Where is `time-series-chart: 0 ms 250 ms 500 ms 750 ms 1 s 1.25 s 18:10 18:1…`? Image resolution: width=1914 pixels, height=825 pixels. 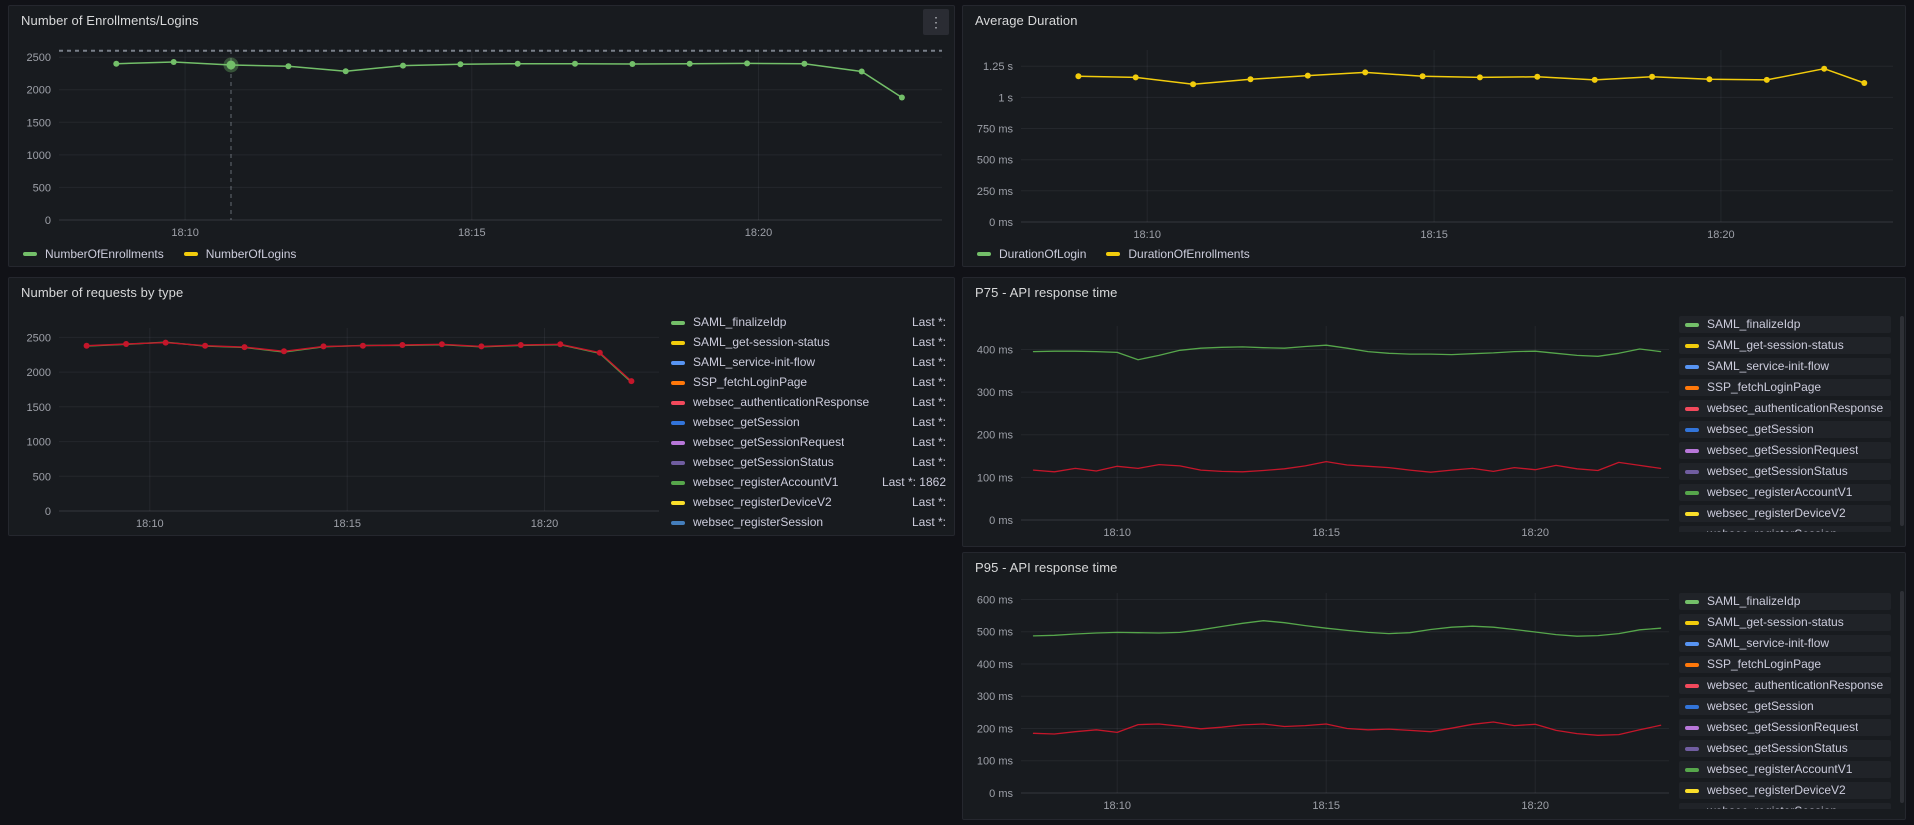 time-series-chart: 0 ms 250 ms 500 ms 750 ms 1 s 1.25 s 18:10 18:1… is located at coordinates (1434, 138).